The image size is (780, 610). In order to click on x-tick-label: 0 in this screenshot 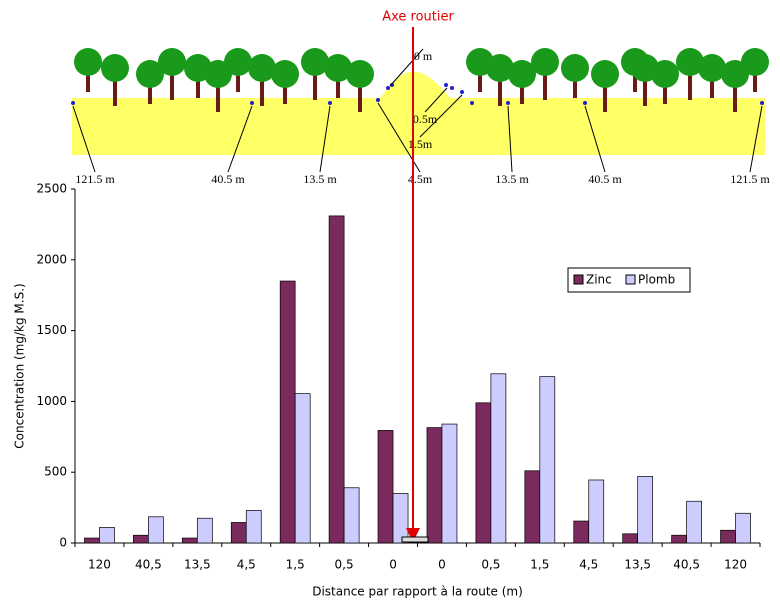, I will do `click(442, 565)`.